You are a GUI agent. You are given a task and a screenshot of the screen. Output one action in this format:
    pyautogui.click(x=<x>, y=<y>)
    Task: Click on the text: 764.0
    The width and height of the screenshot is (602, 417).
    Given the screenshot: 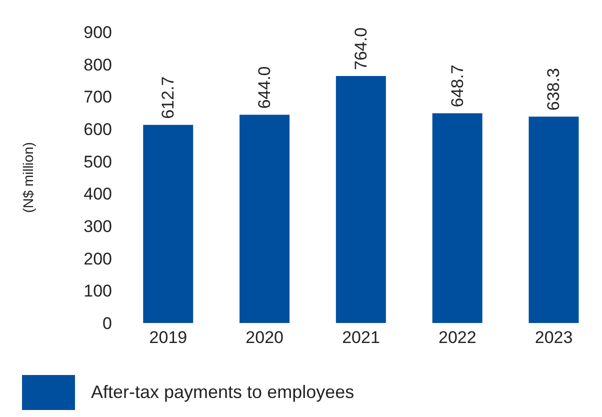 What is the action you would take?
    pyautogui.click(x=360, y=48)
    